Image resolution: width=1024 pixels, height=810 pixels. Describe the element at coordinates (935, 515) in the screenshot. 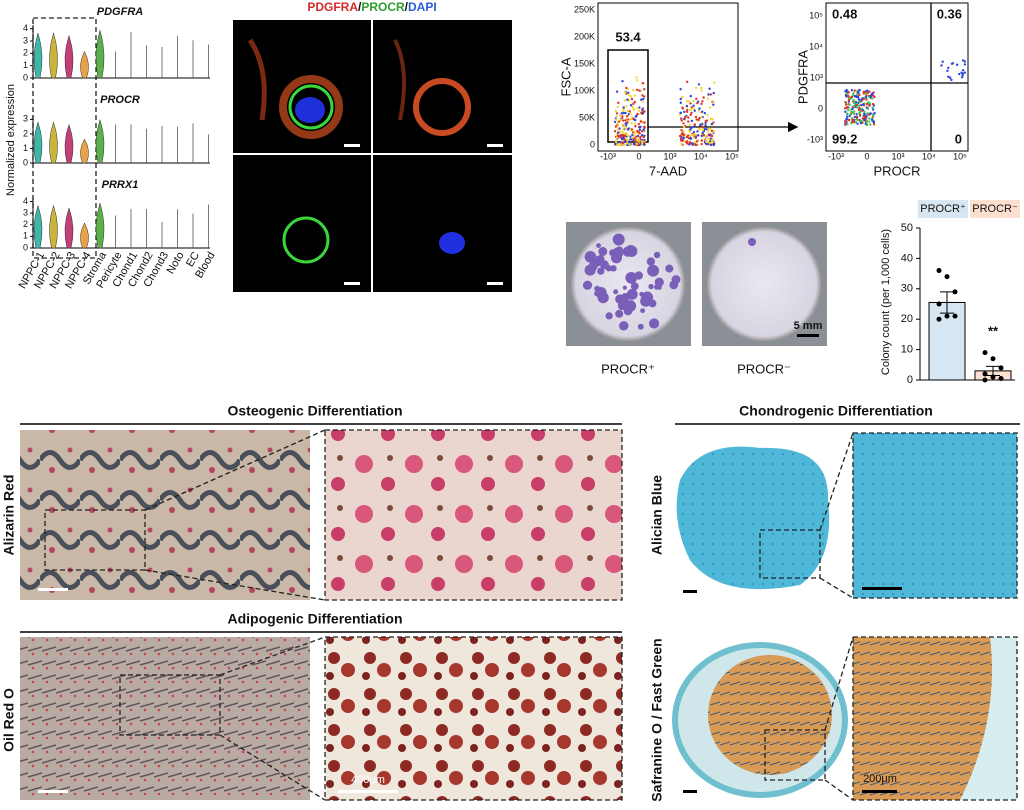

I see `image` at that location.